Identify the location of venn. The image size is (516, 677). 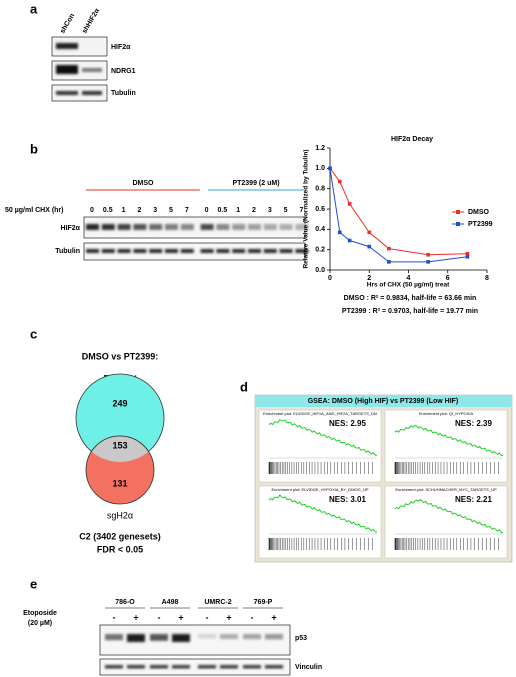
(120, 439).